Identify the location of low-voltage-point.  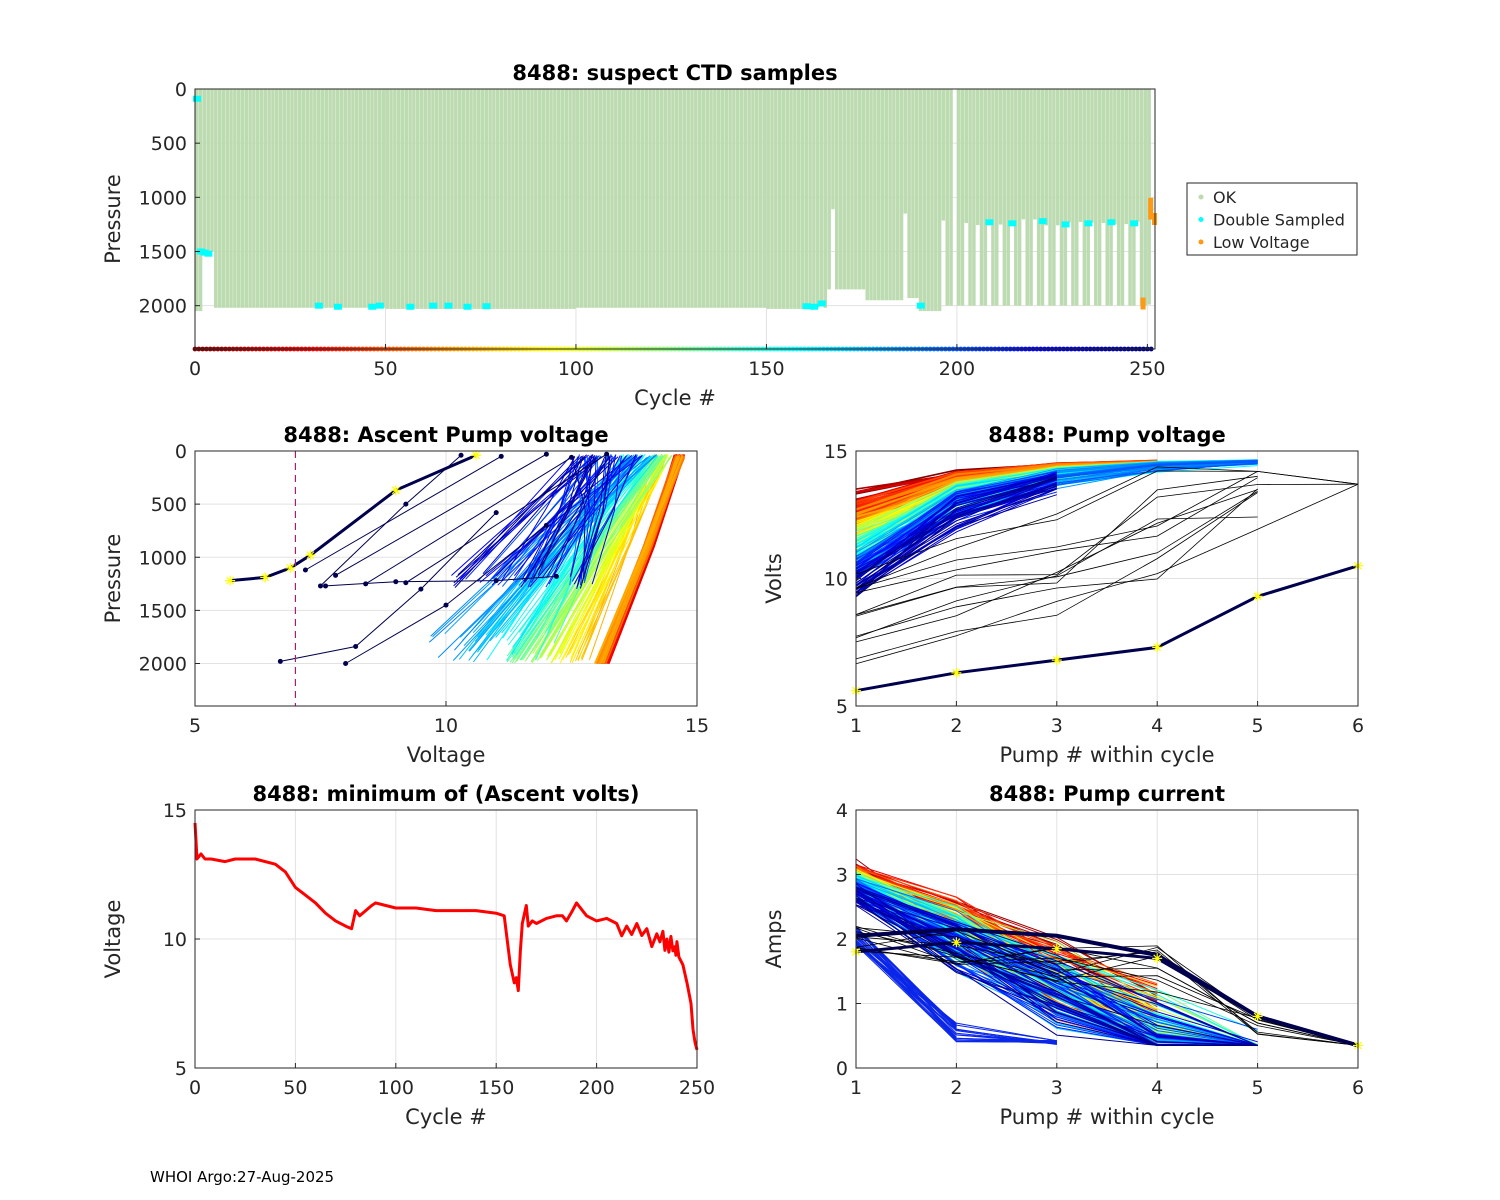
(1151, 203).